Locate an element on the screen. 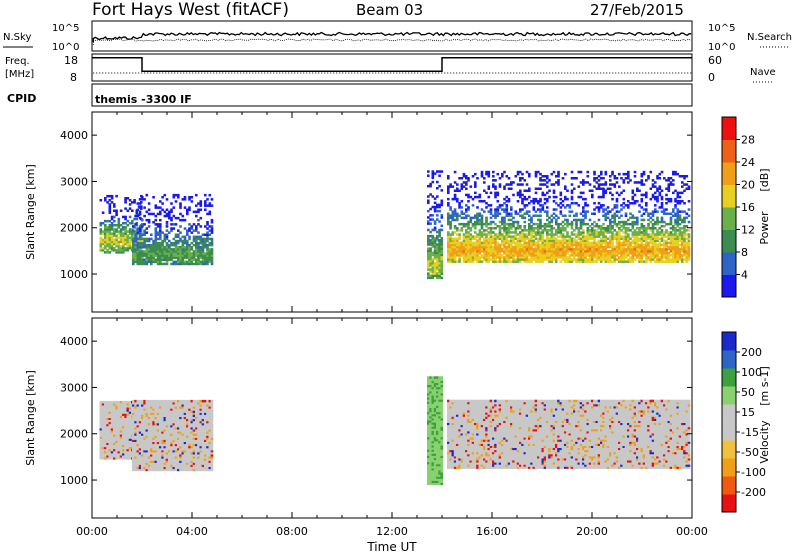 This screenshot has height=554, width=800. colorbar-tick-label: 12 is located at coordinates (748, 230).